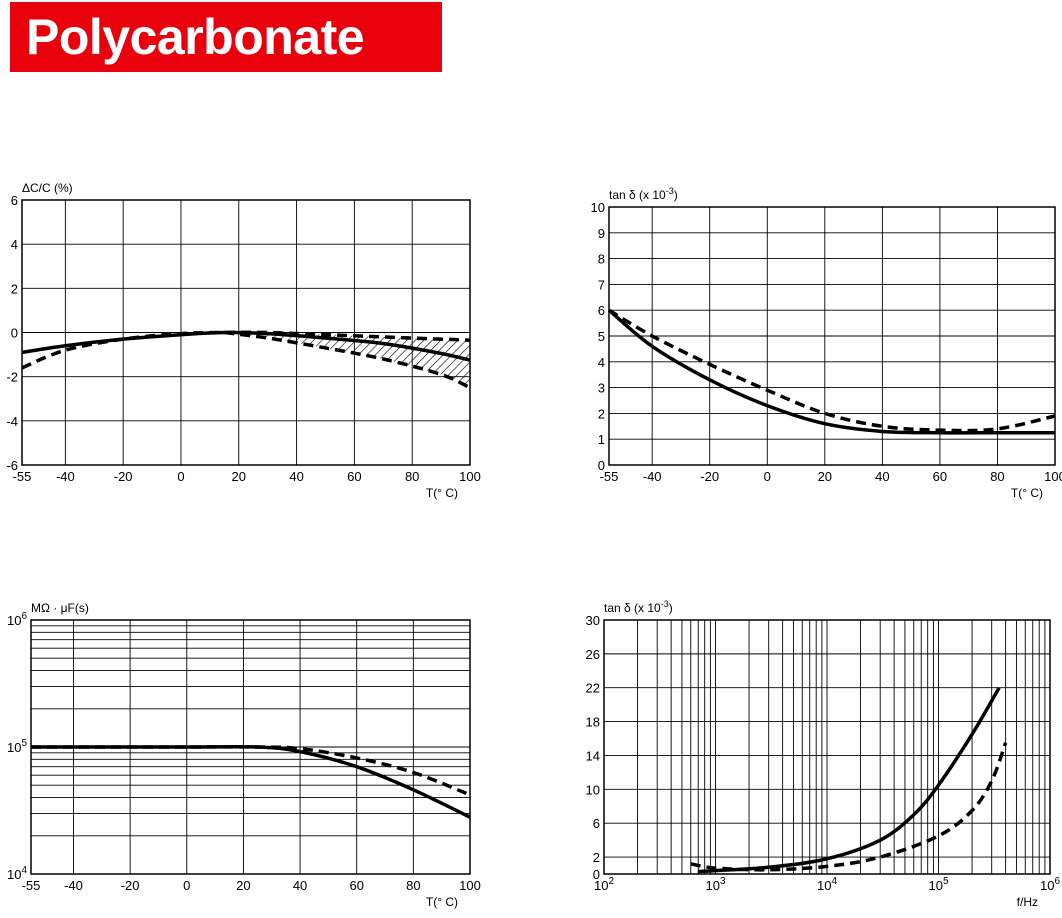 Image resolution: width=1062 pixels, height=918 pixels. Describe the element at coordinates (60, 608) in the screenshot. I see `y-axis-label: MΩ · μF(s)` at that location.